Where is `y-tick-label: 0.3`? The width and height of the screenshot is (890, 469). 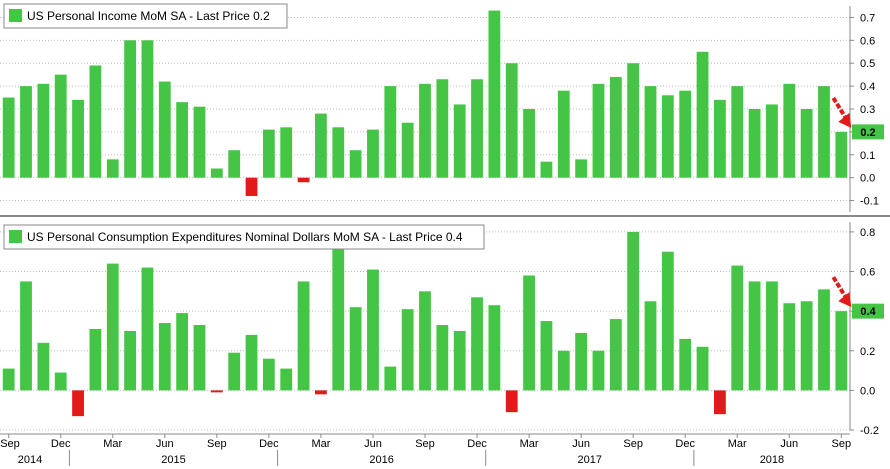 y-tick-label: 0.3 is located at coordinates (867, 110).